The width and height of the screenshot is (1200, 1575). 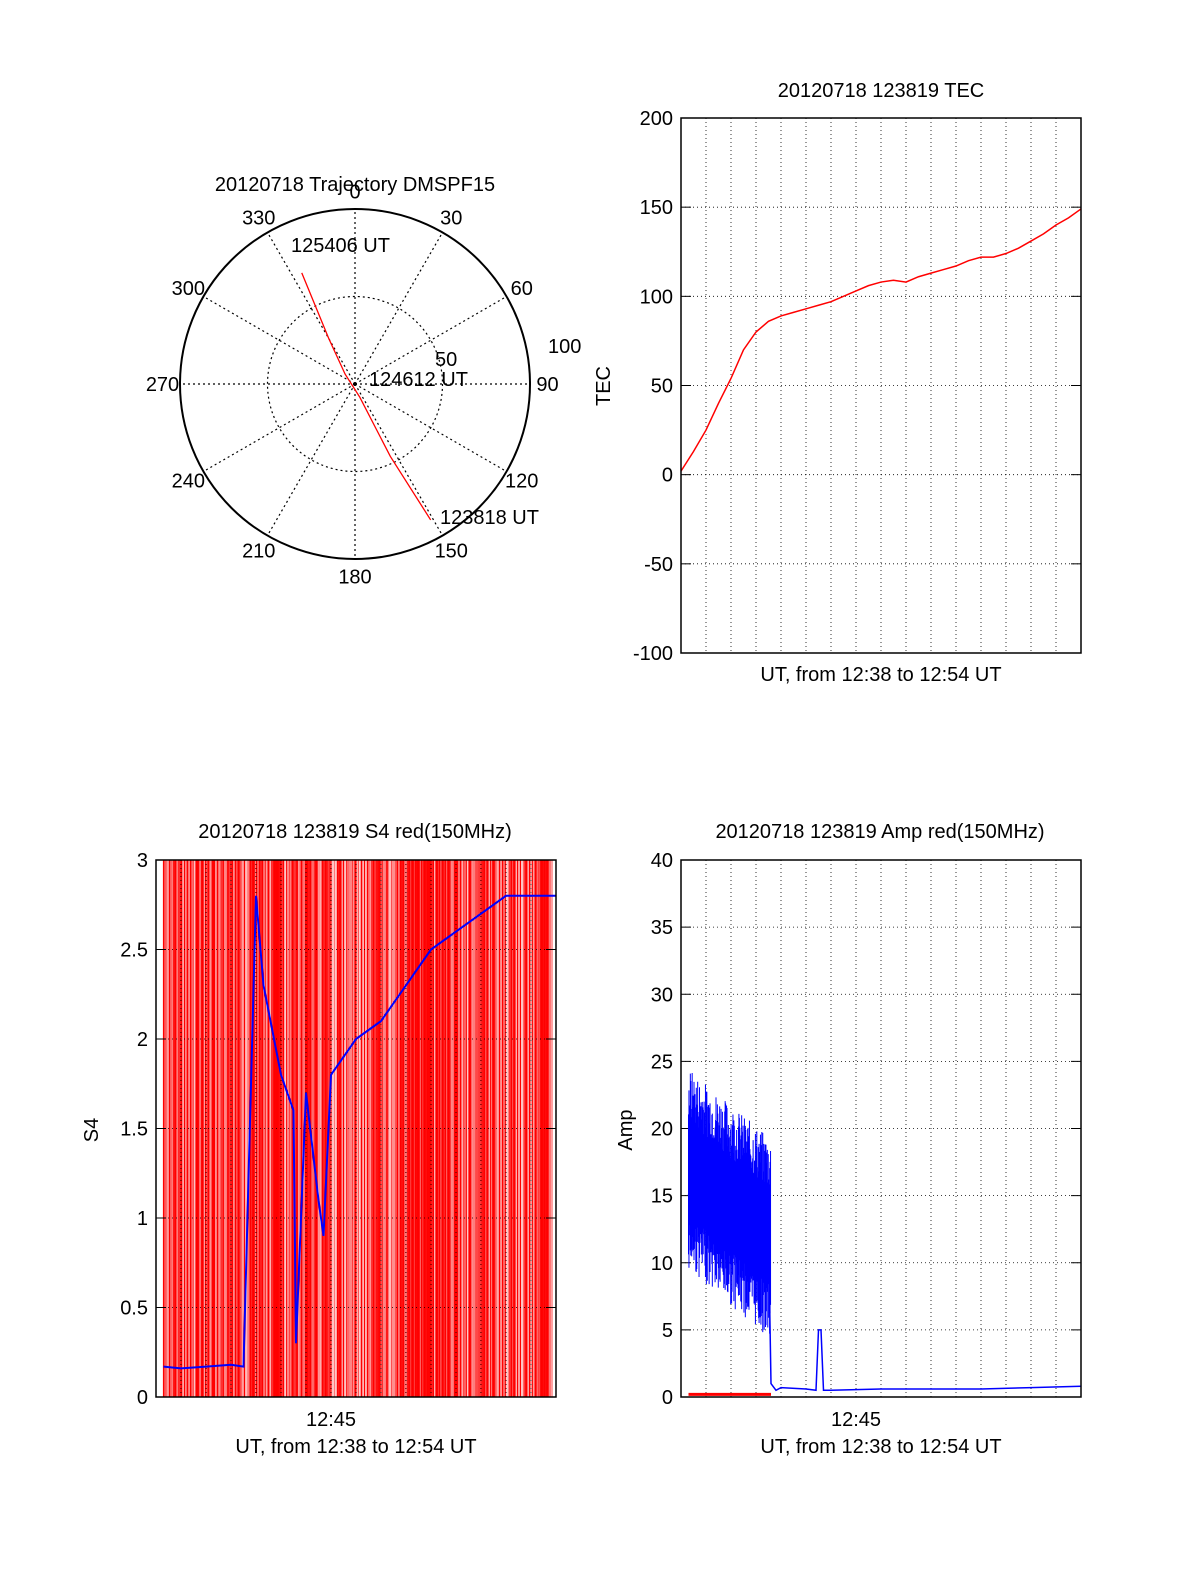 I want to click on s4-ylabel: S4, so click(x=92, y=1130).